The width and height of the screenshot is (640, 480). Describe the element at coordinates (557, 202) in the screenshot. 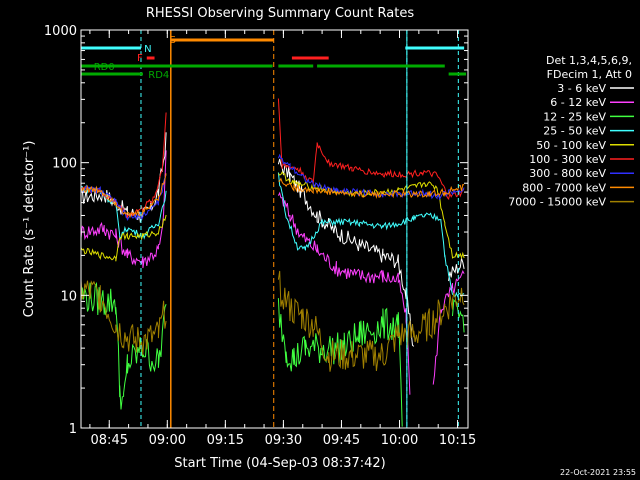

I see `legend-entry-label: 7000 - 15000 keV` at that location.